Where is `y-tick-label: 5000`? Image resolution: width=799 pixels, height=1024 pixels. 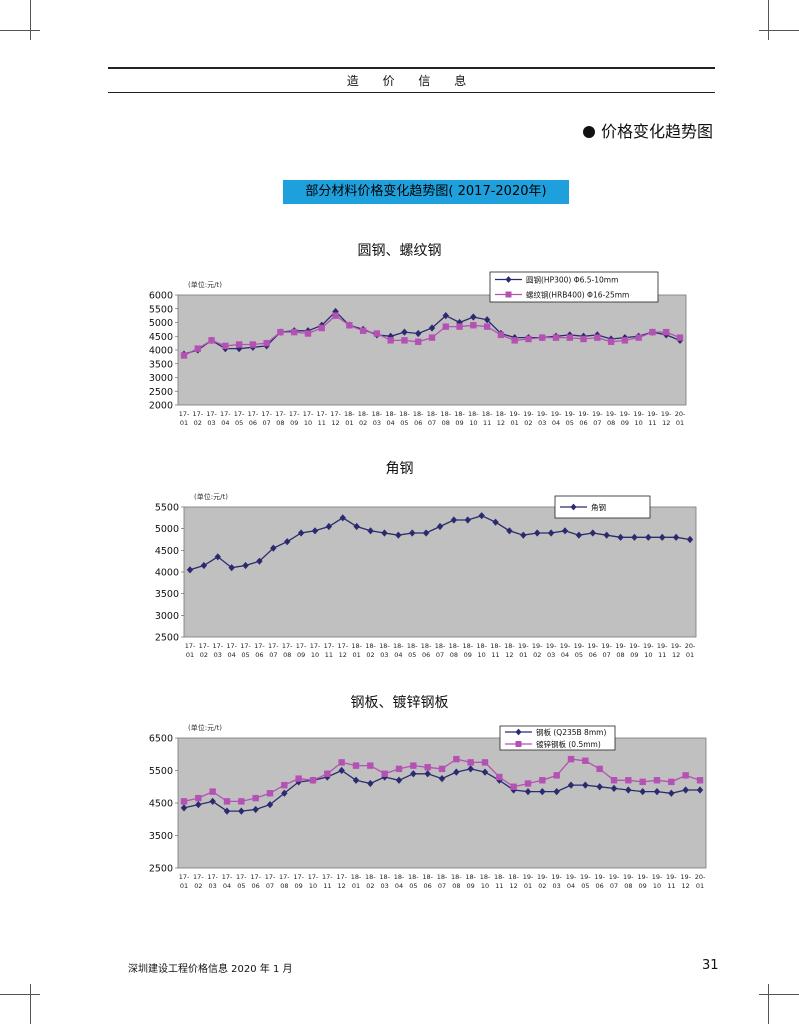
y-tick-label: 5000 is located at coordinates (161, 323).